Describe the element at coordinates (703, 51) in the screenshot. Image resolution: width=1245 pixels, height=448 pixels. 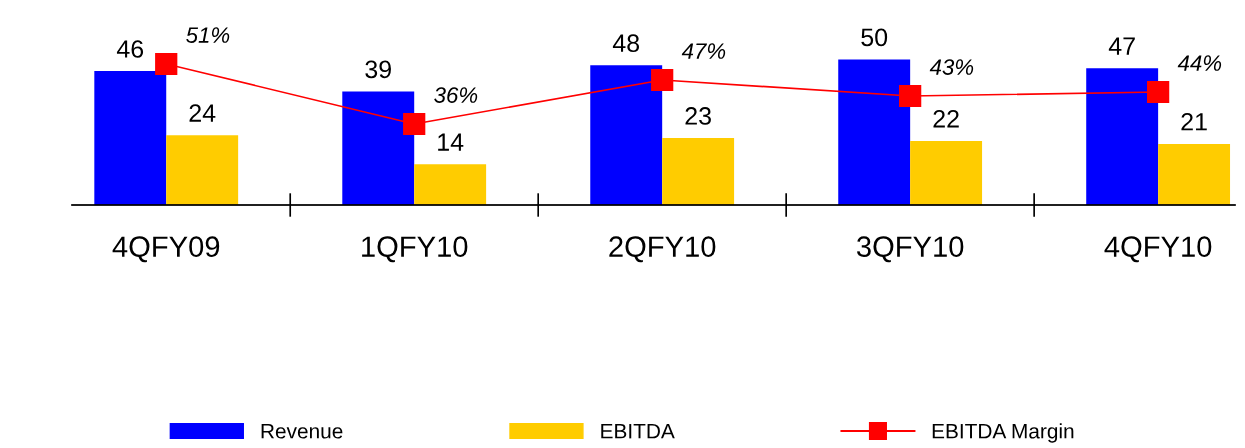
I see `data-label: 47%` at that location.